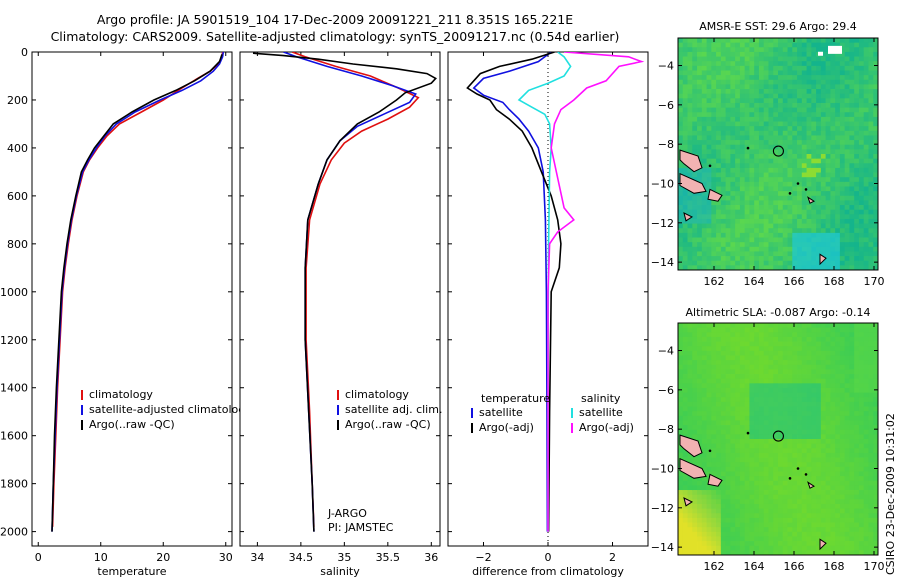  I want to click on temperature-xtick-label: 30, so click(226, 557).